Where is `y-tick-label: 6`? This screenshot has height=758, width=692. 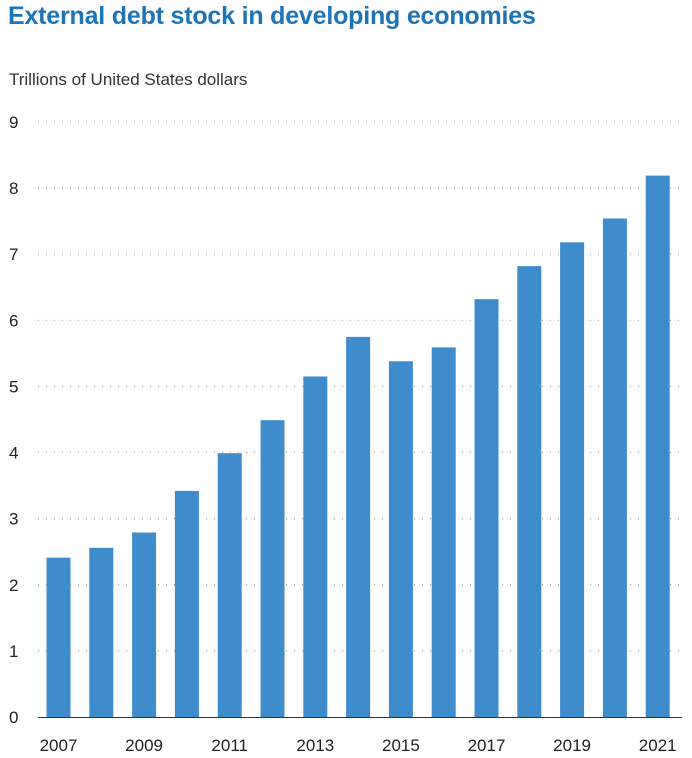
y-tick-label: 6 is located at coordinates (13, 320).